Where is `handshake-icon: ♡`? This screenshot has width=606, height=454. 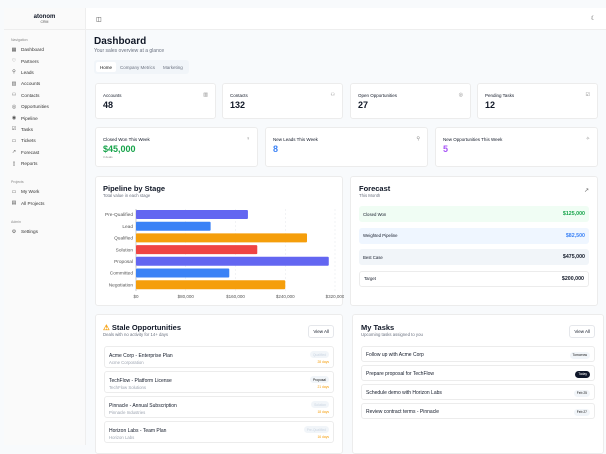
handshake-icon: ♡ is located at coordinates (14, 61).